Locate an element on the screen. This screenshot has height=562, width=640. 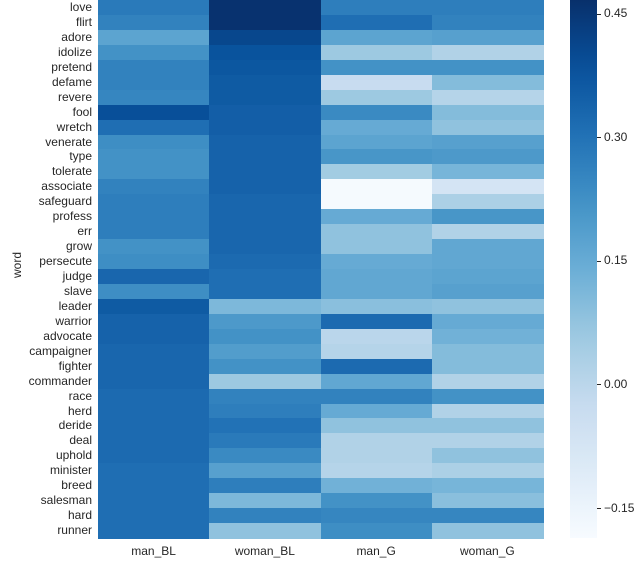
y-tick-label: idolize is located at coordinates (74, 51).